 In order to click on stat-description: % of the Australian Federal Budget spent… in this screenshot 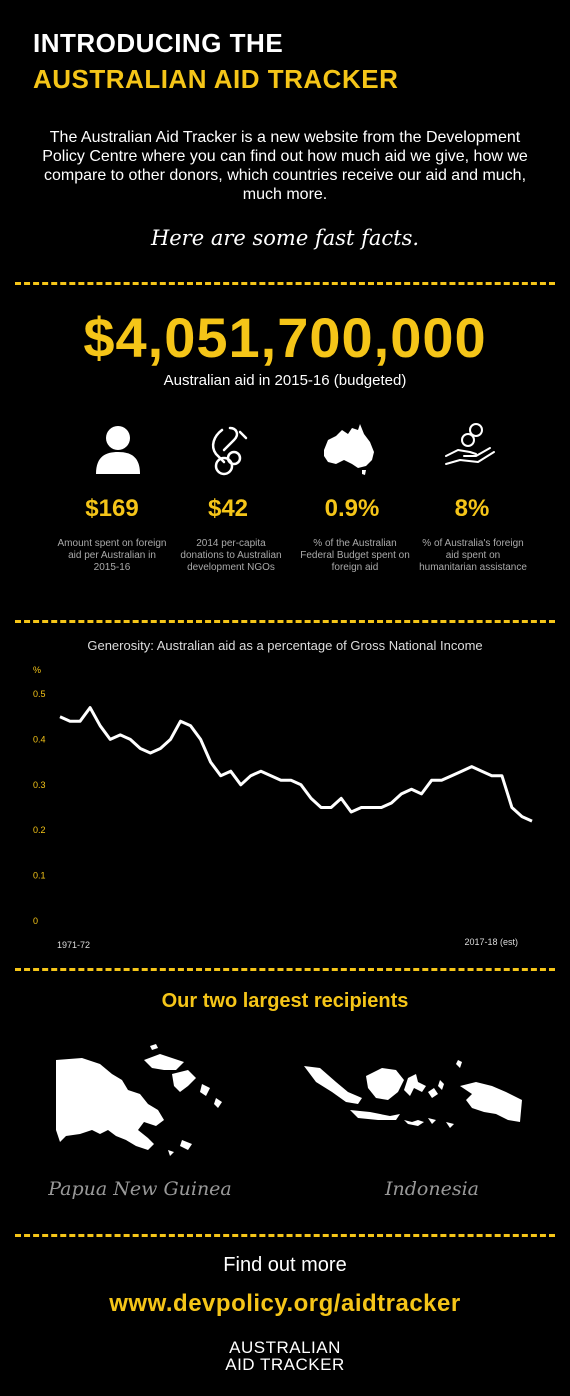, I will do `click(355, 555)`.